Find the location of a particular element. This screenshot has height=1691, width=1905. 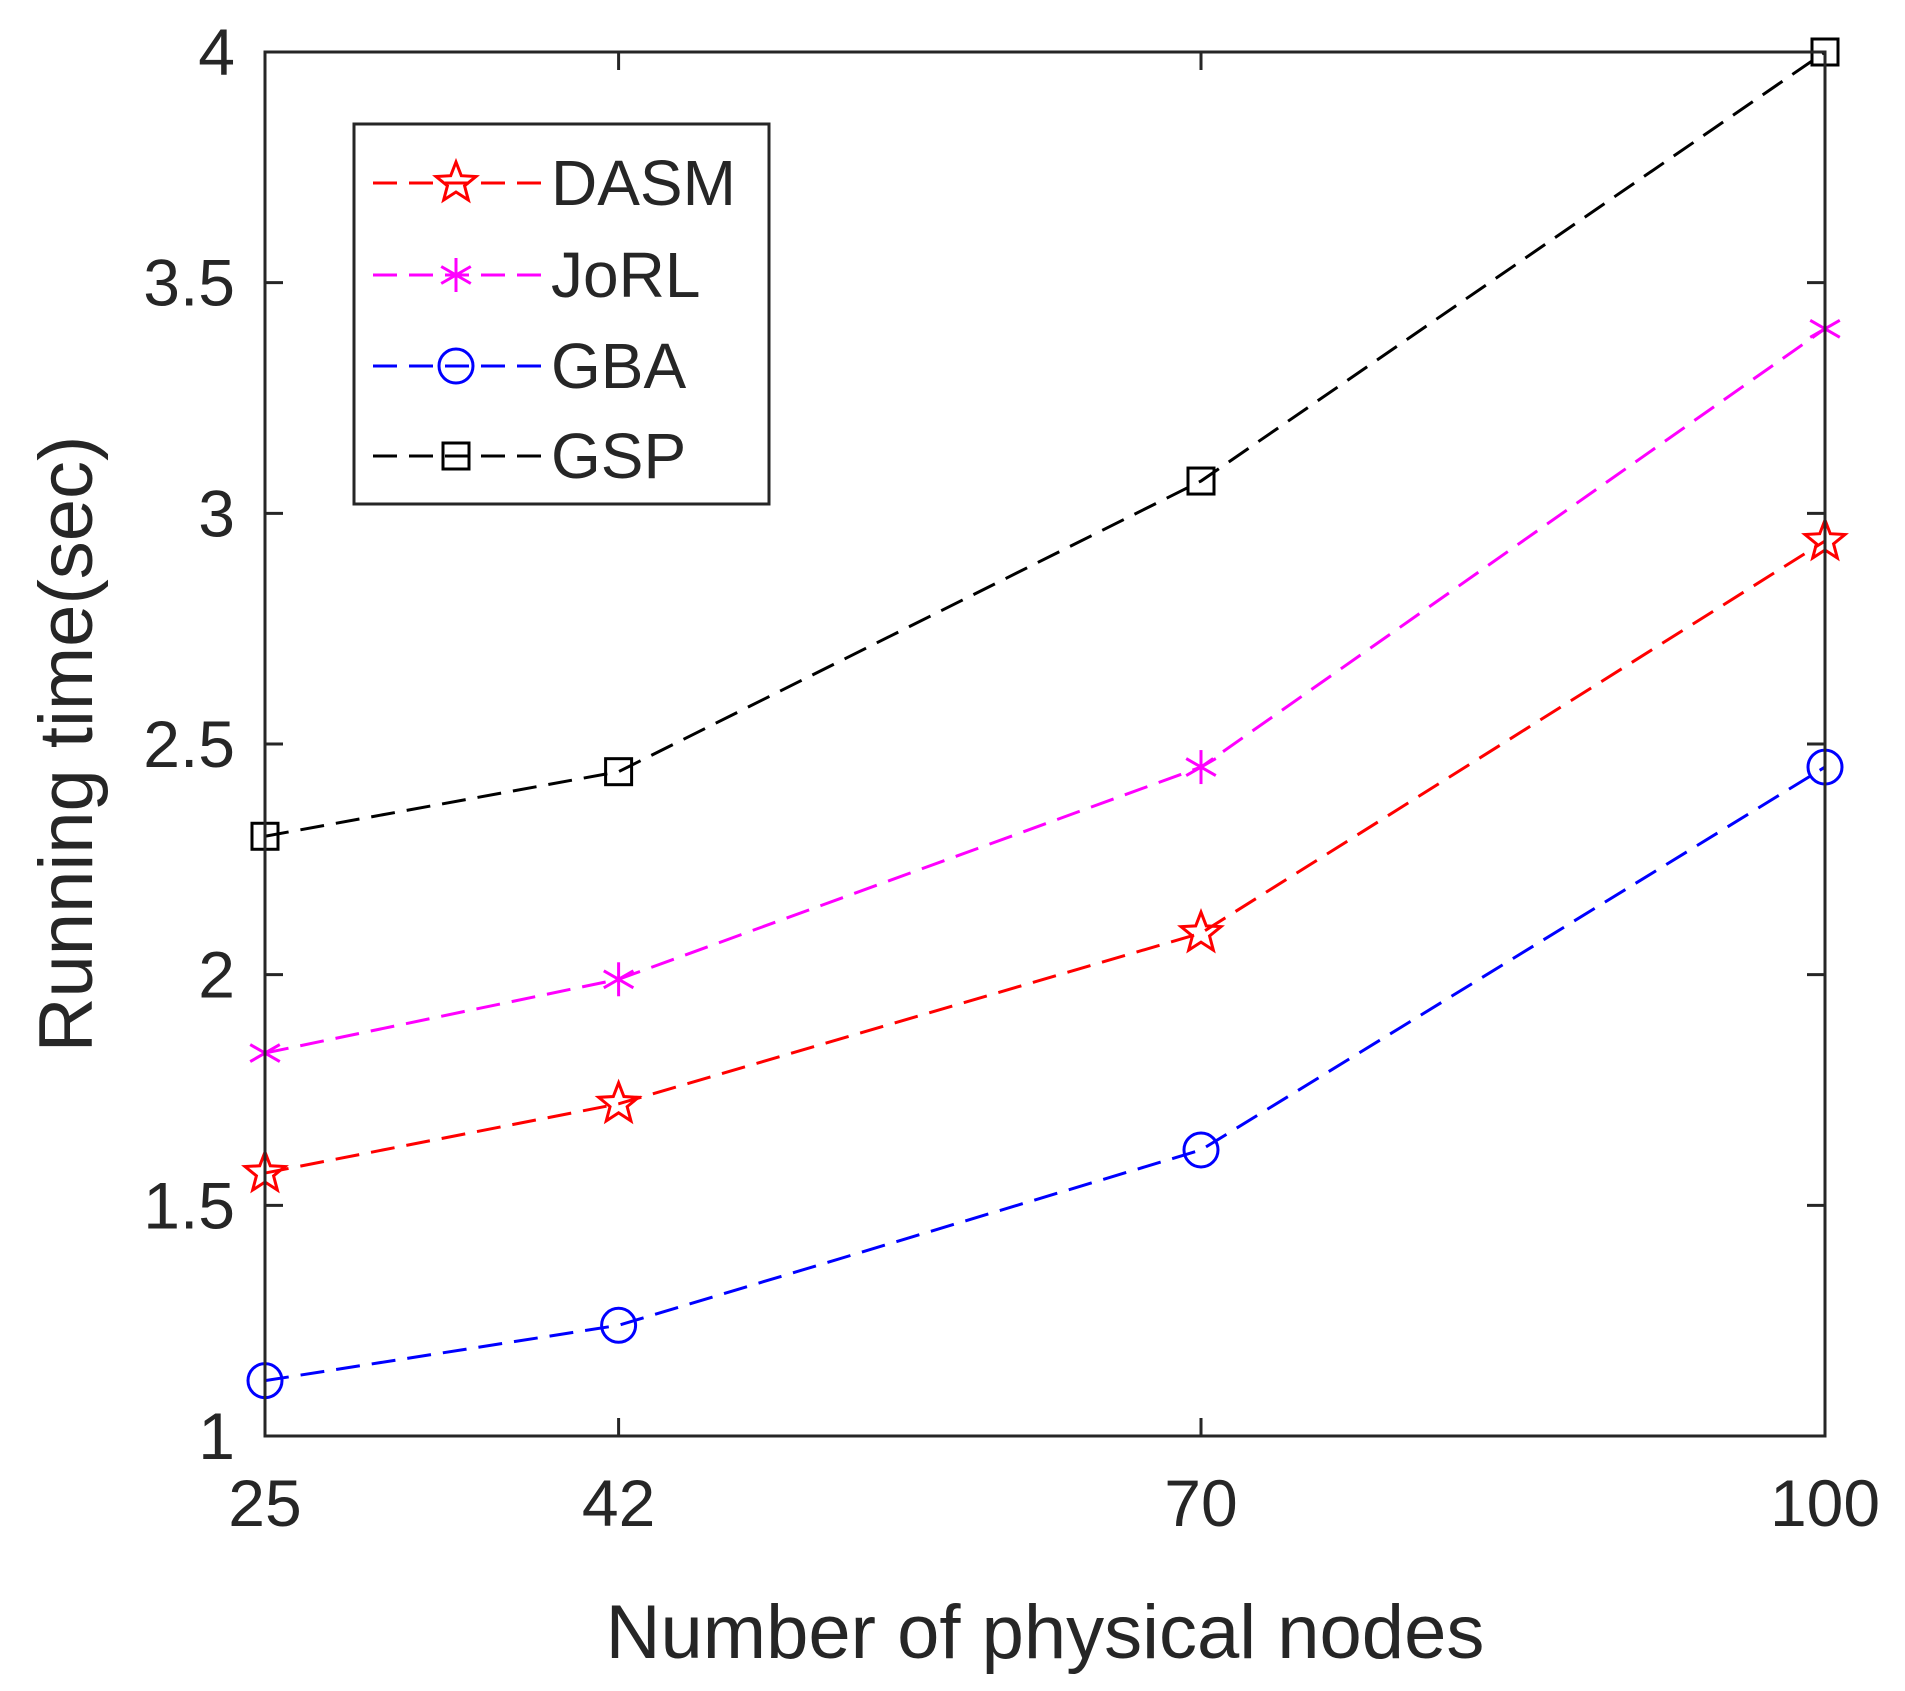

legend-entry-gsp: GSP is located at coordinates (529, 456).